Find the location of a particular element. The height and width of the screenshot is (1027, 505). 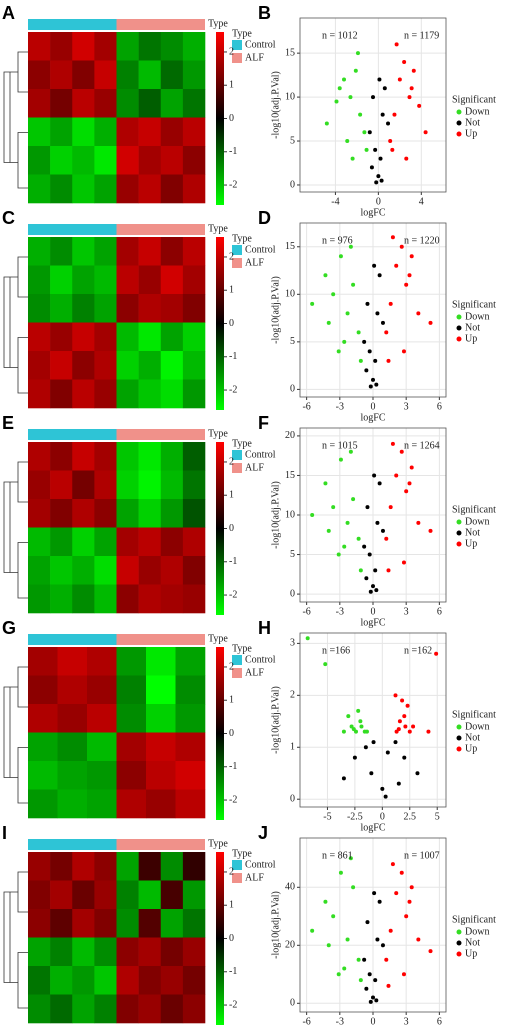

colorbar-tick-label: 1 is located at coordinates (231, 85).